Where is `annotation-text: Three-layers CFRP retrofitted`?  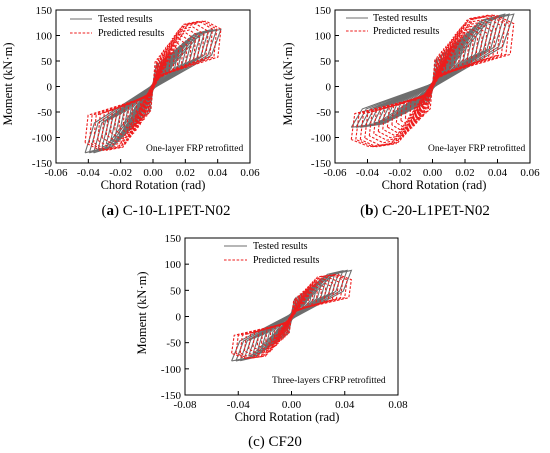
annotation-text: Three-layers CFRP retrofitted is located at coordinates (329, 380).